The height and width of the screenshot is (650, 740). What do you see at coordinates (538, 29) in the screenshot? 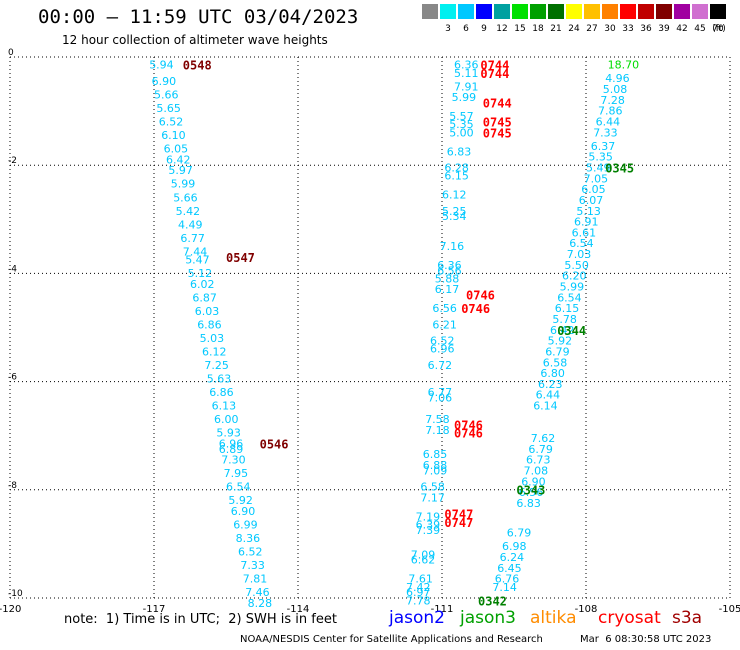
I see `scale-label: 18` at bounding box center [538, 29].